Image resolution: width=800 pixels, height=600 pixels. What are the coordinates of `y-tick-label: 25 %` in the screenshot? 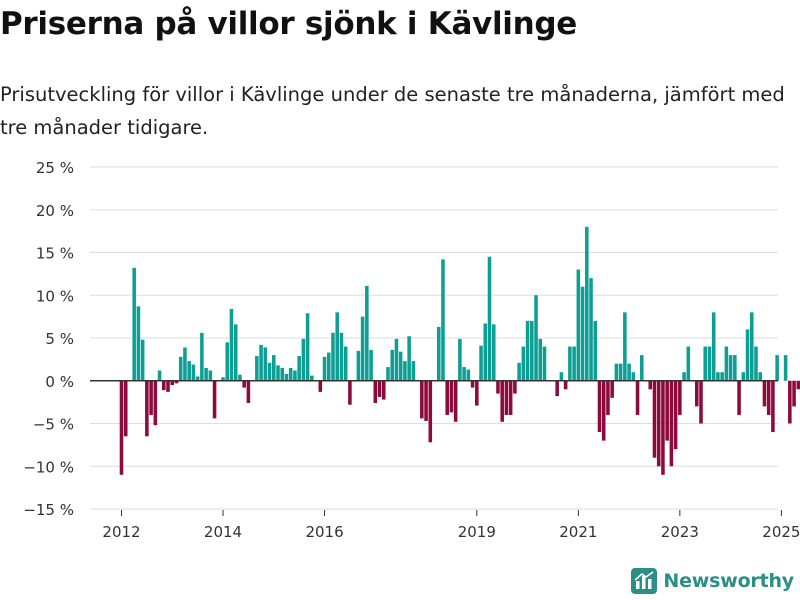 It's located at (55, 168).